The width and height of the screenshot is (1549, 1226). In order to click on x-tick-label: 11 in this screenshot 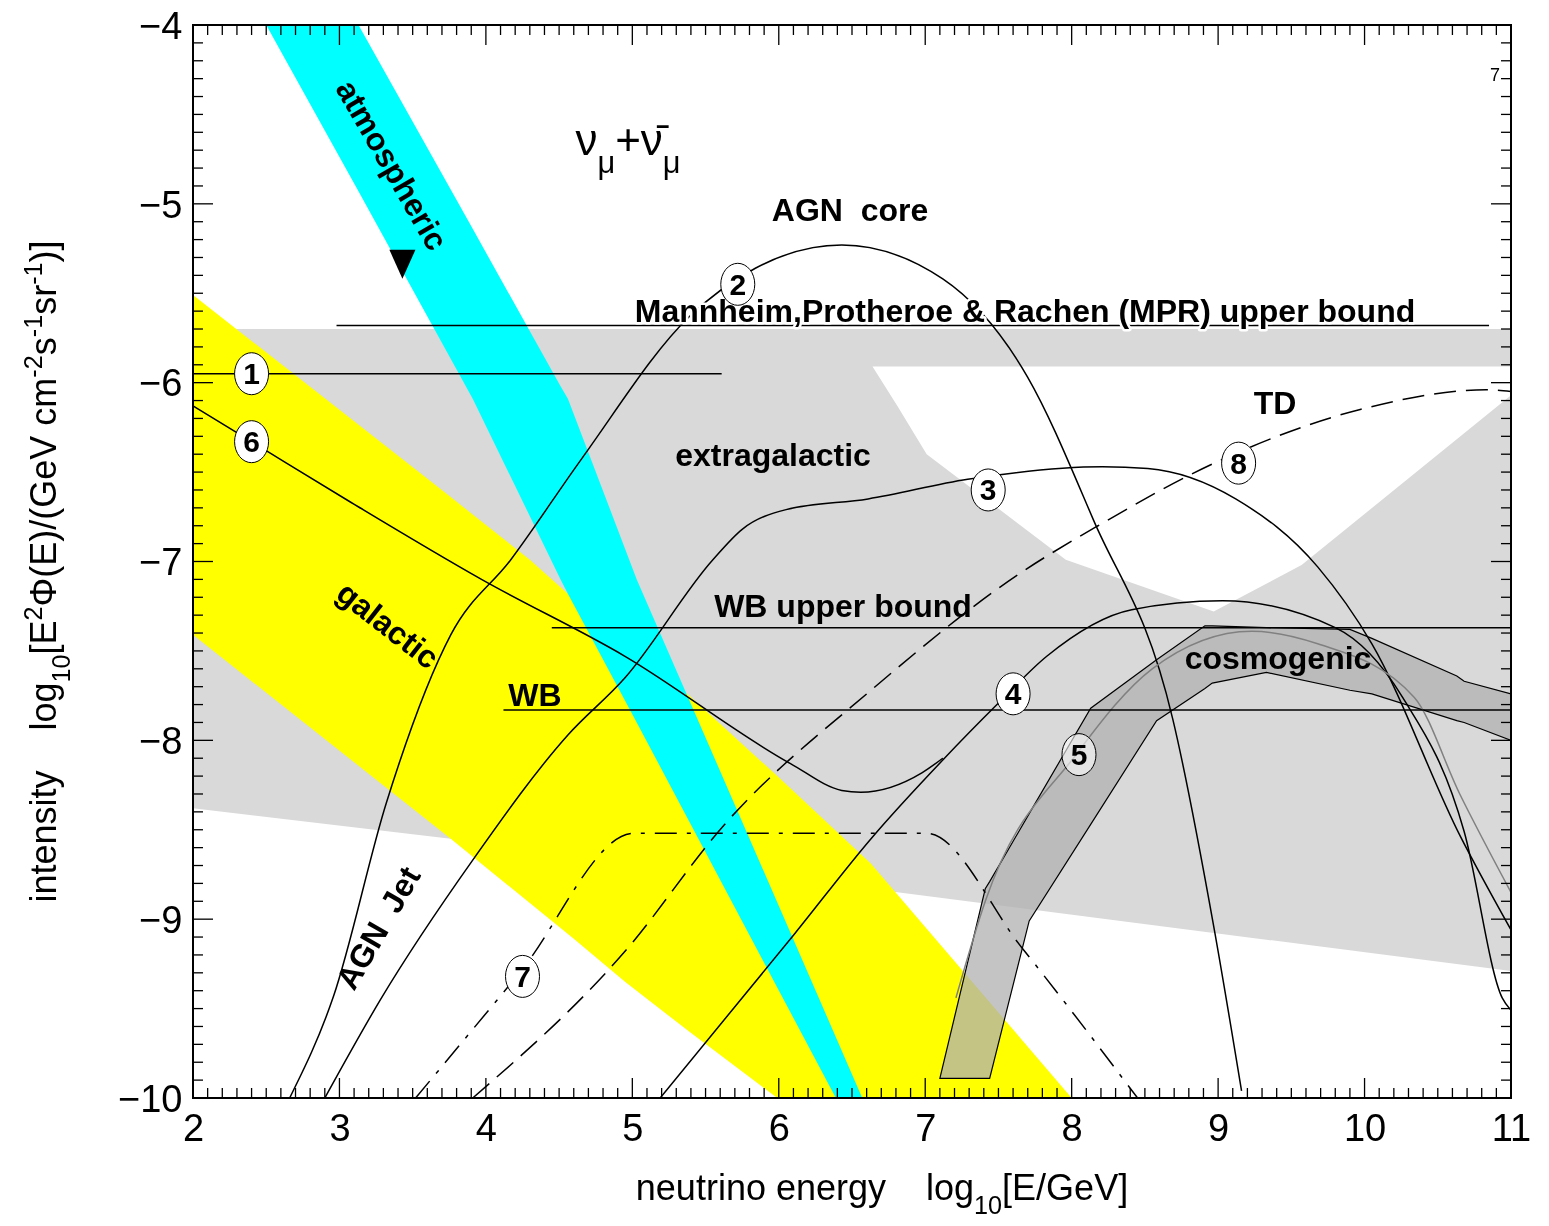, I will do `click(1511, 1127)`.